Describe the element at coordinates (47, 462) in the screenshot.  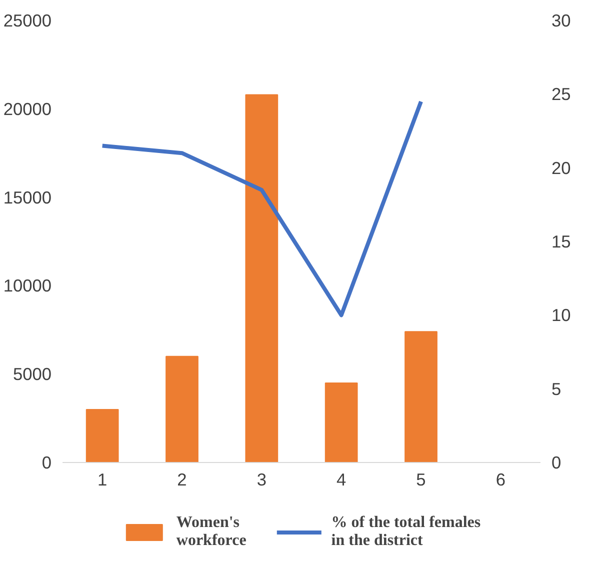
I see `y-tick-label: 0` at that location.